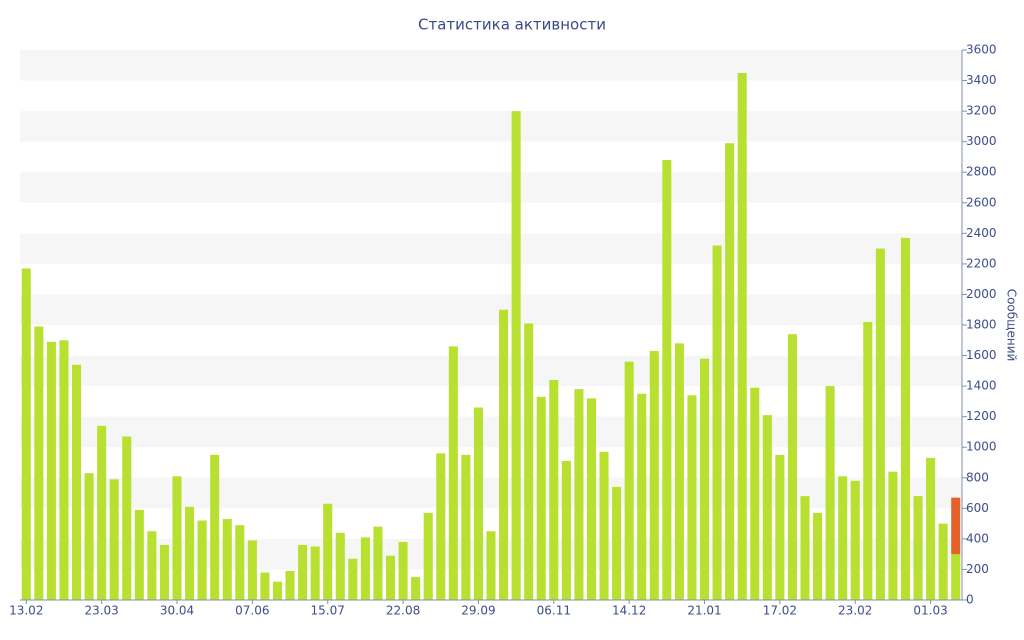 This screenshot has width=1024, height=640. What do you see at coordinates (554, 611) in the screenshot?
I see `x-tick-label: 06.11` at bounding box center [554, 611].